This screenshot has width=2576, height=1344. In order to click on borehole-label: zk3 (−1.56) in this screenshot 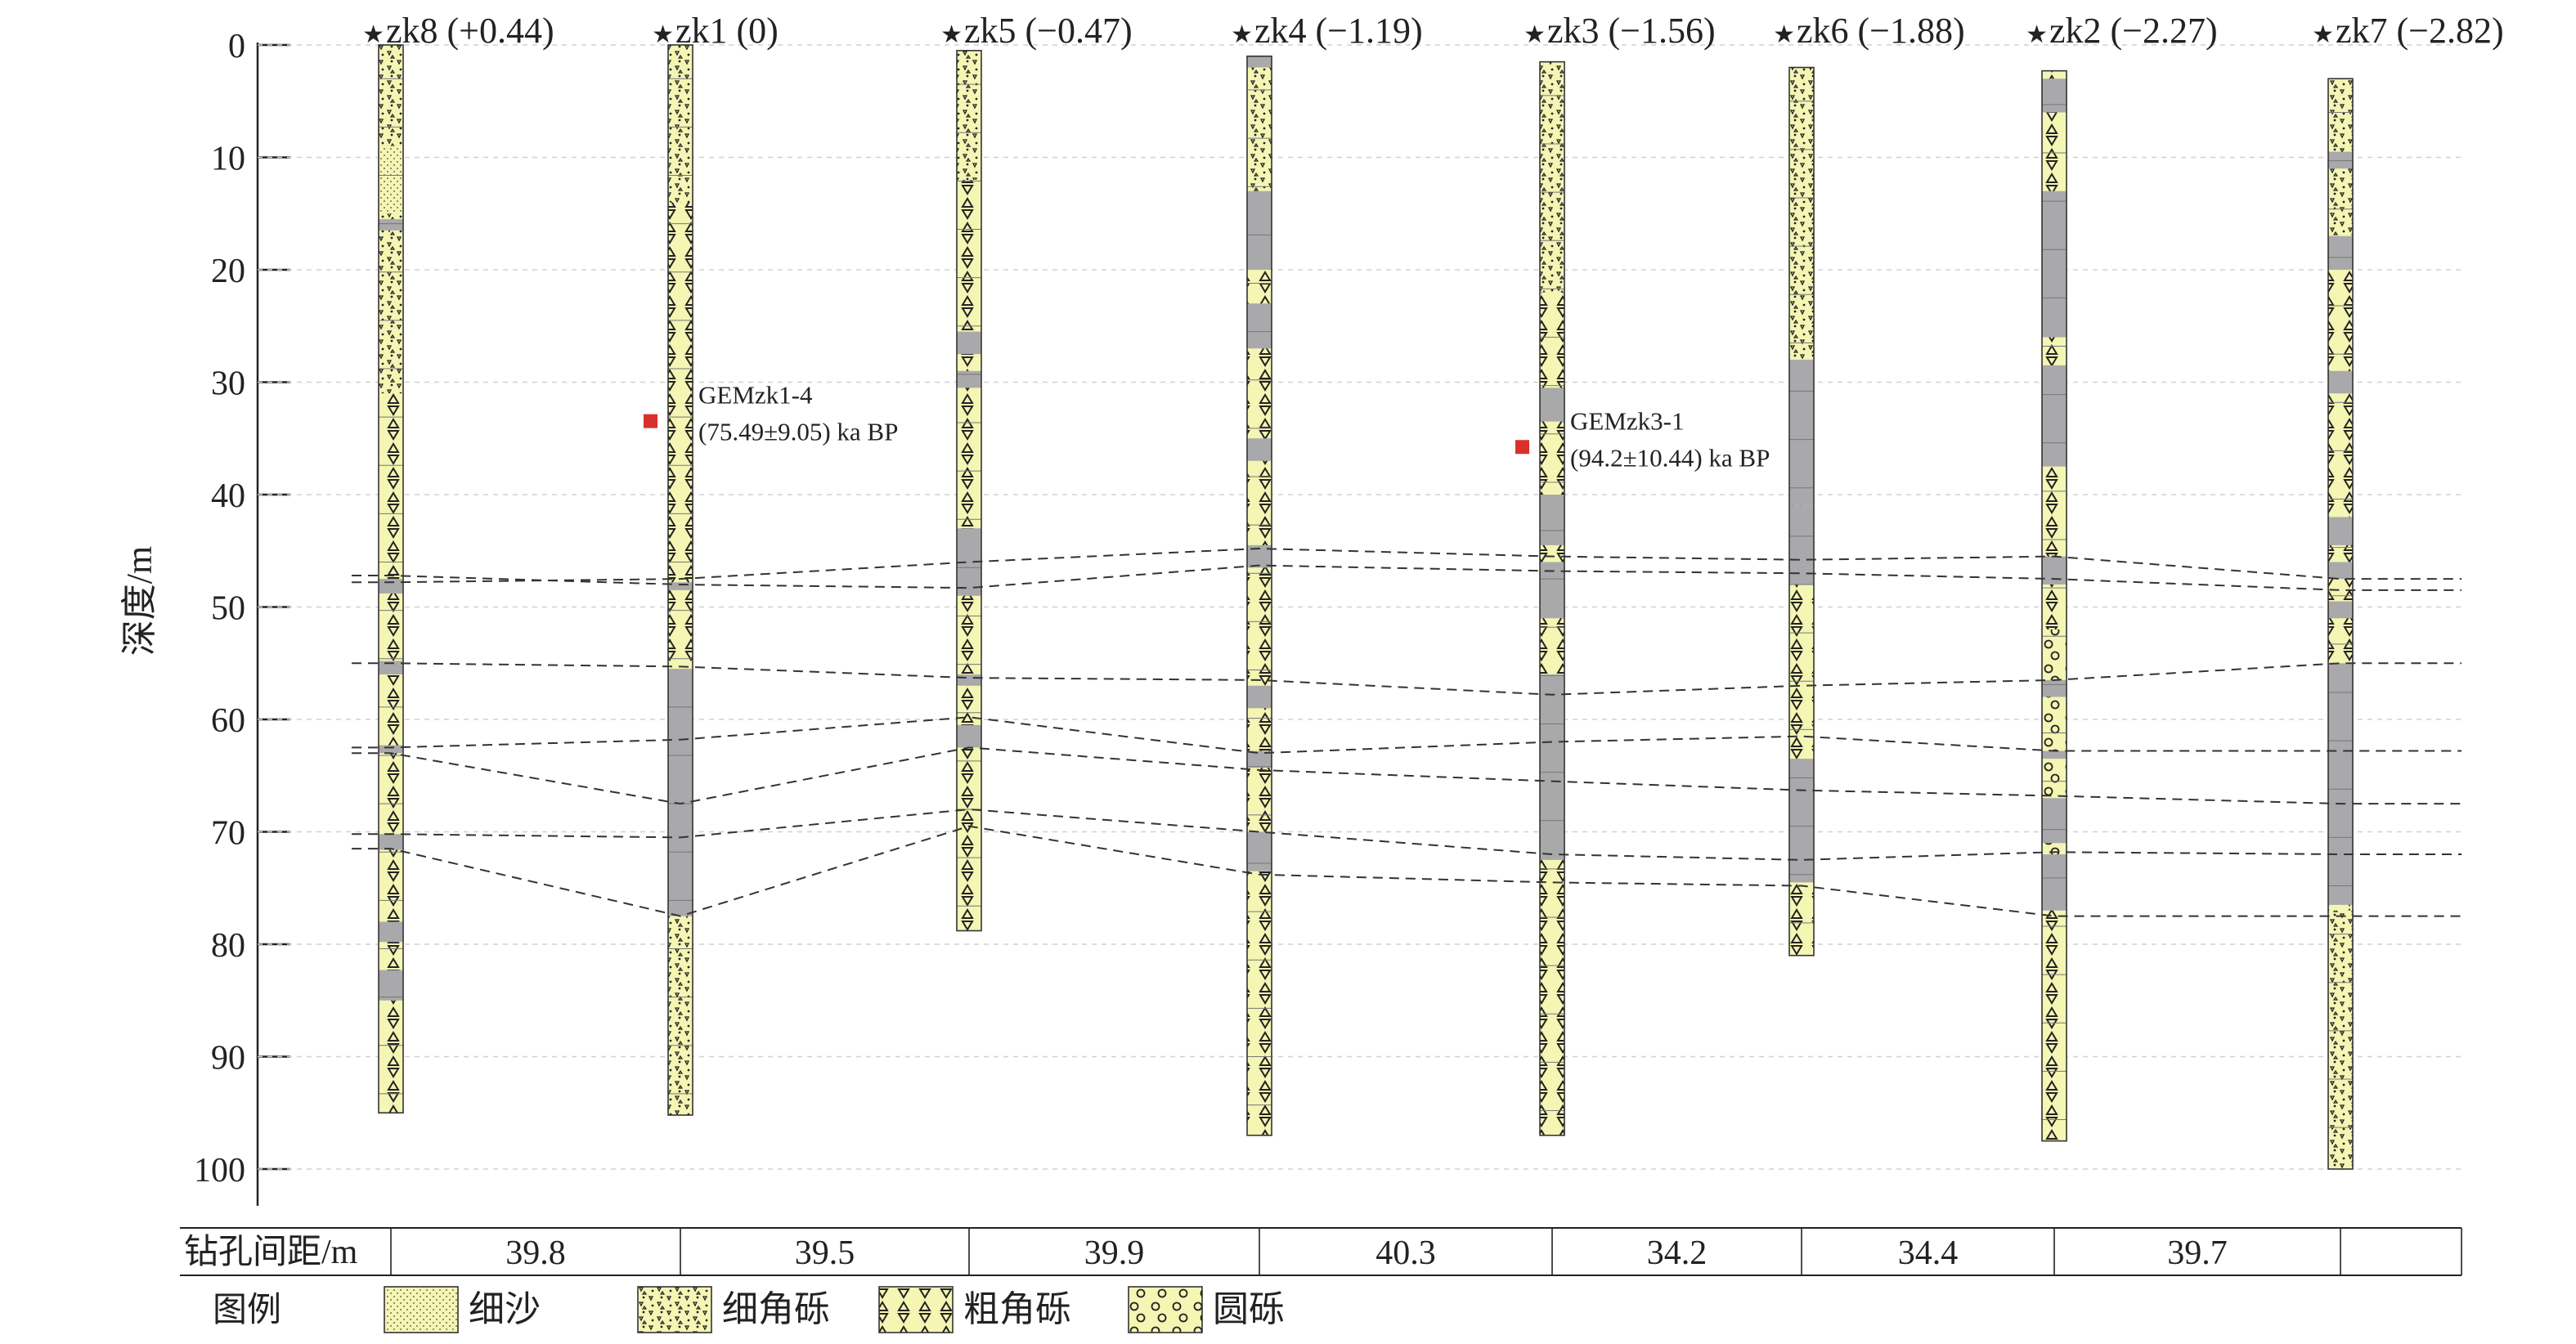, I will do `click(1632, 31)`.